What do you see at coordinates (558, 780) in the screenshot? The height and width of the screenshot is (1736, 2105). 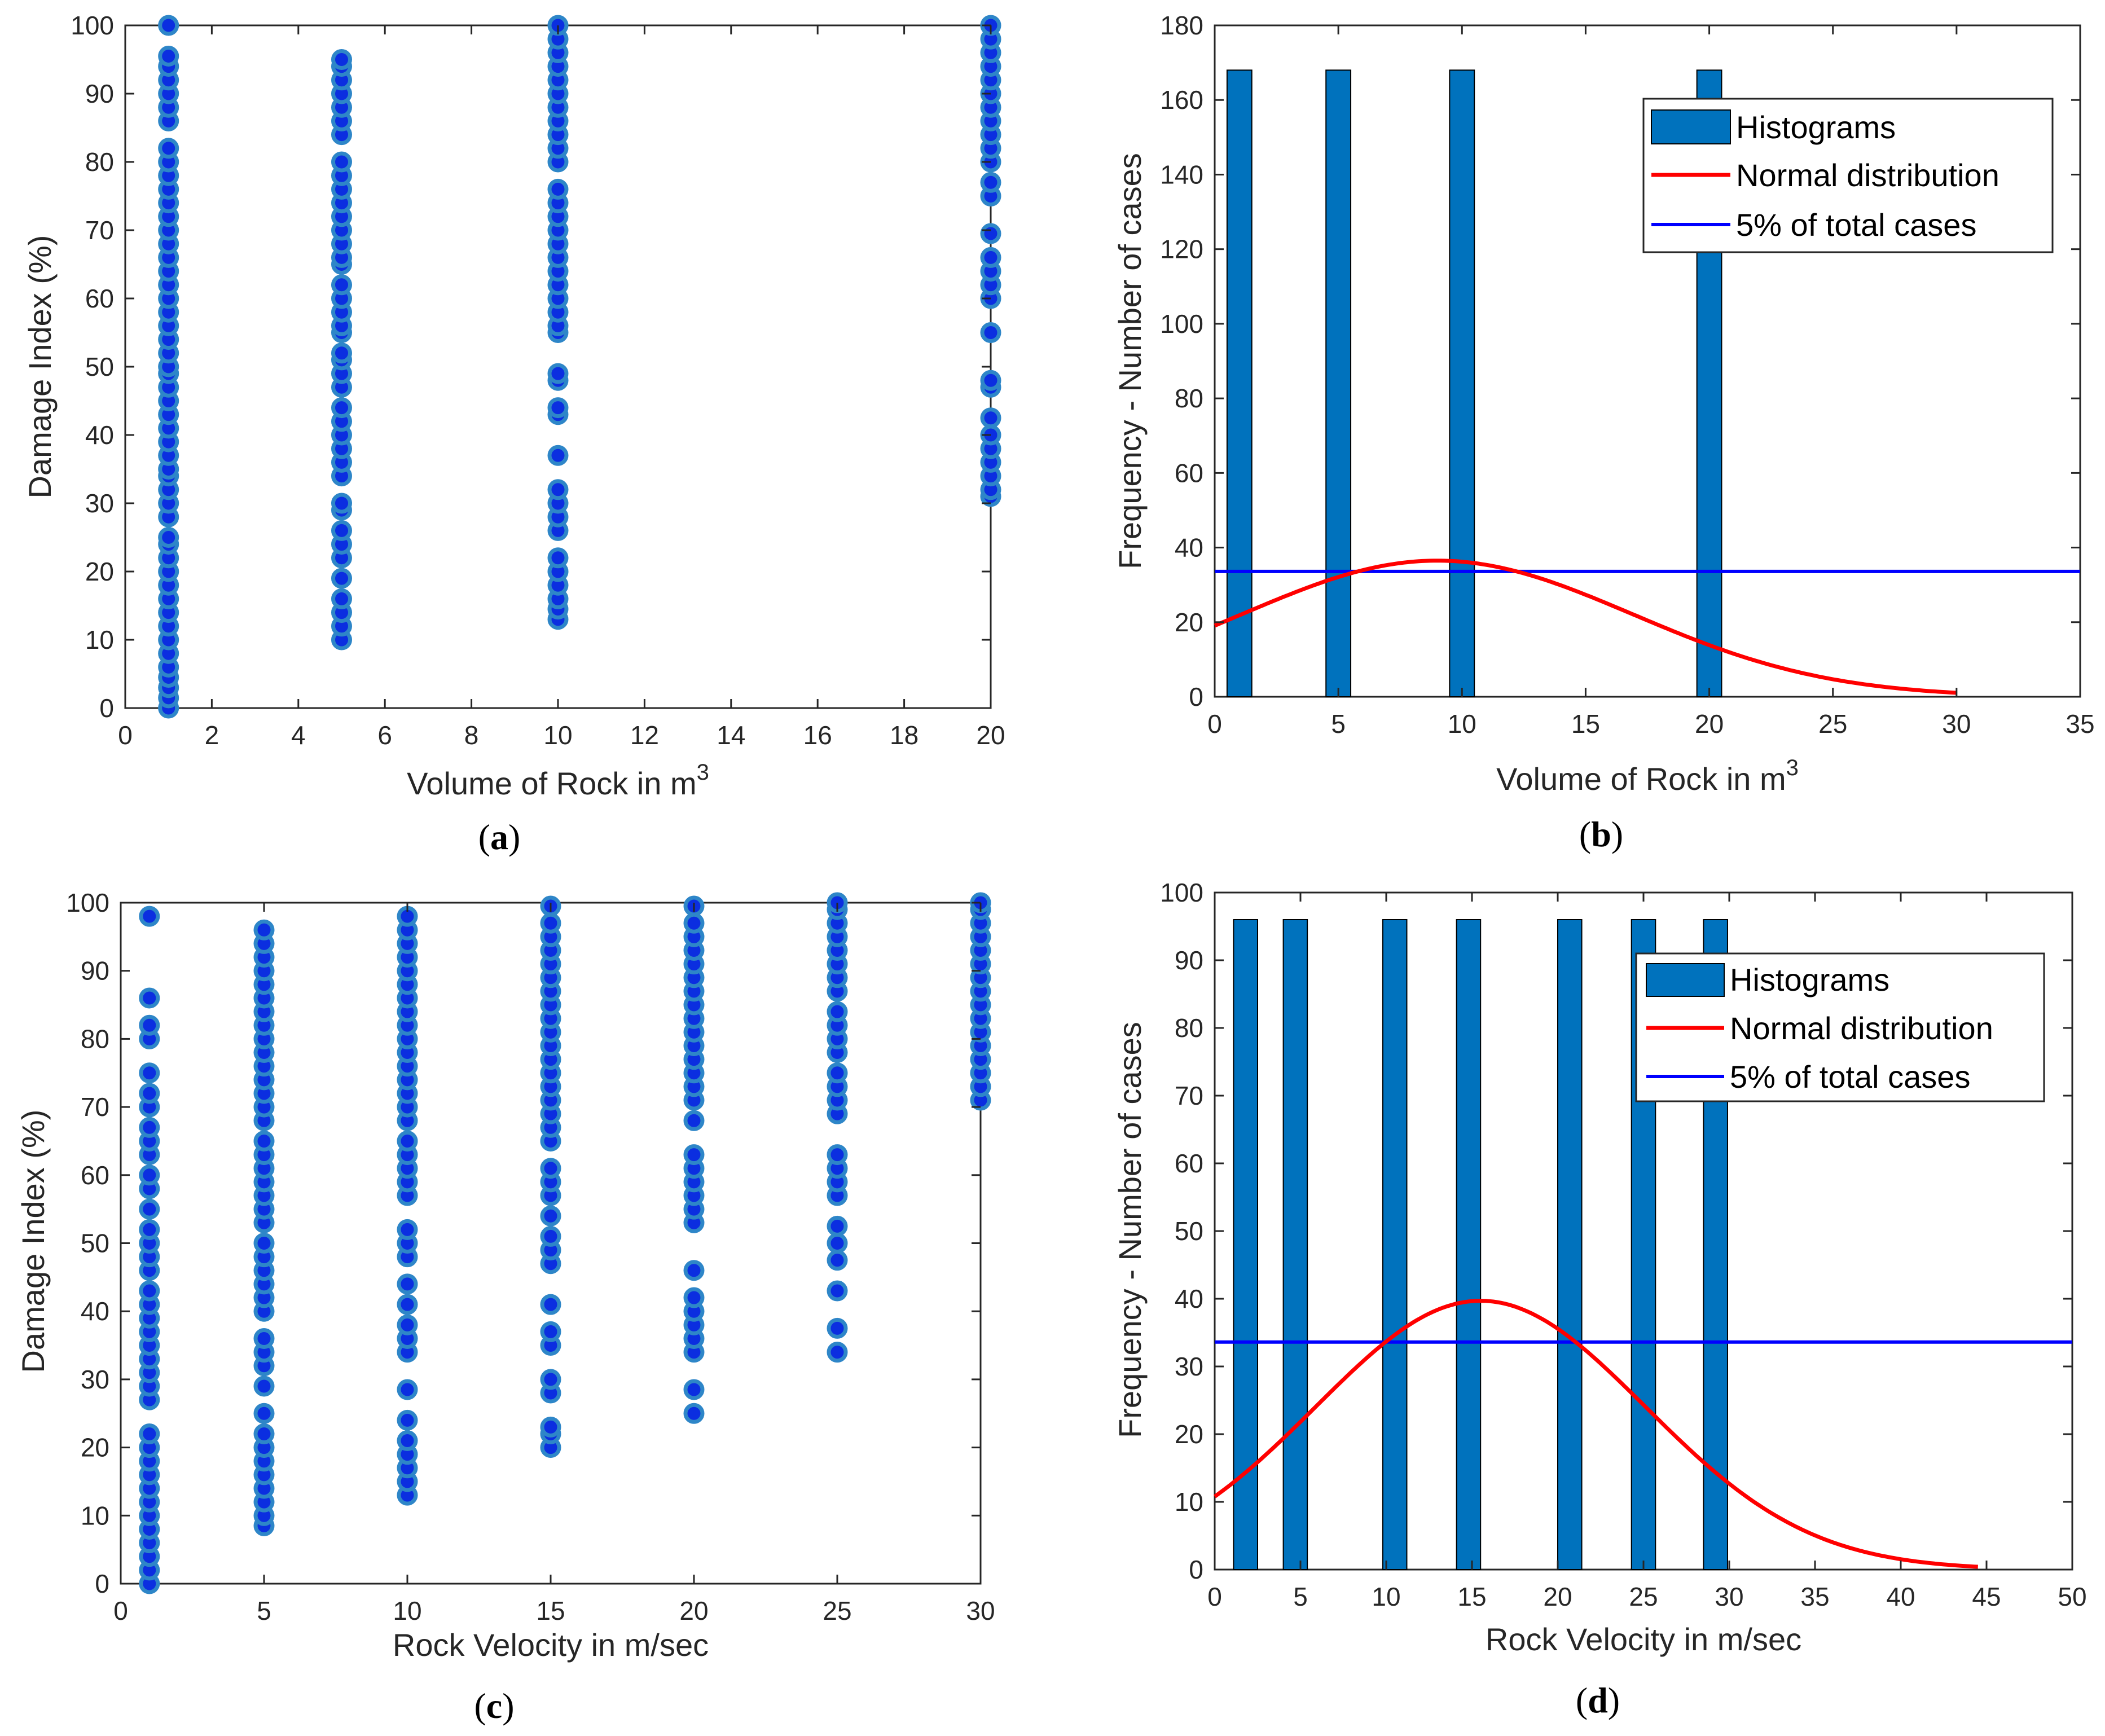 I see `x-axis-label: Volume of Rock in m3` at bounding box center [558, 780].